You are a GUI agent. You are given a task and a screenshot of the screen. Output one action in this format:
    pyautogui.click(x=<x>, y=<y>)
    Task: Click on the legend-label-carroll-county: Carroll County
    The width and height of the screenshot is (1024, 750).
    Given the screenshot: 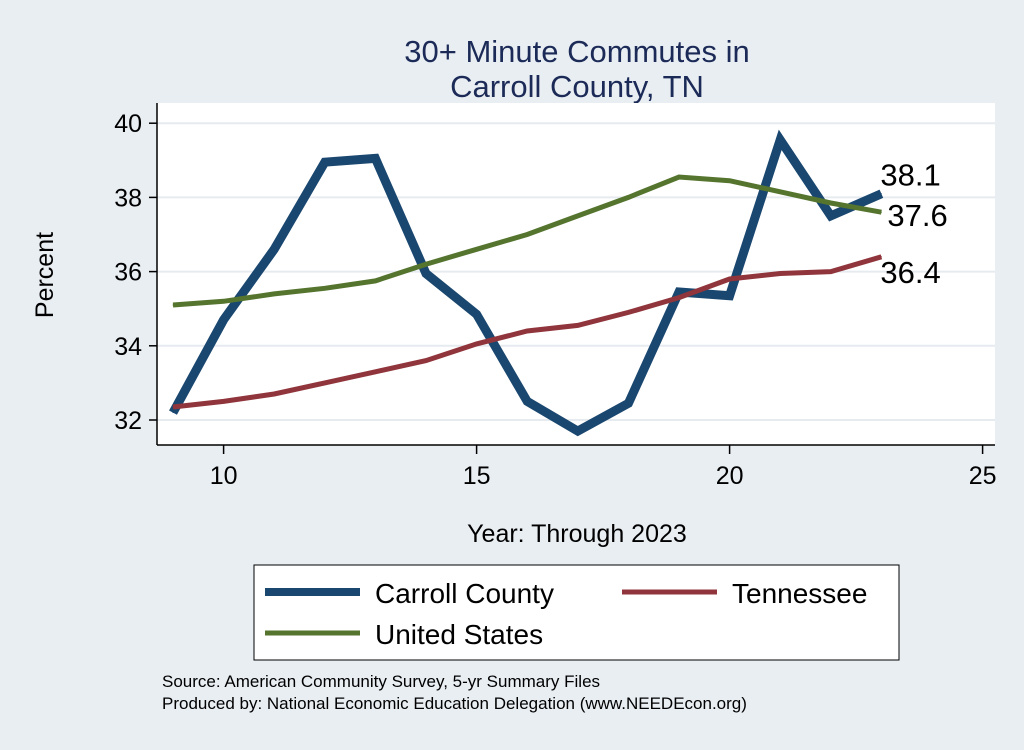 What is the action you would take?
    pyautogui.click(x=464, y=593)
    